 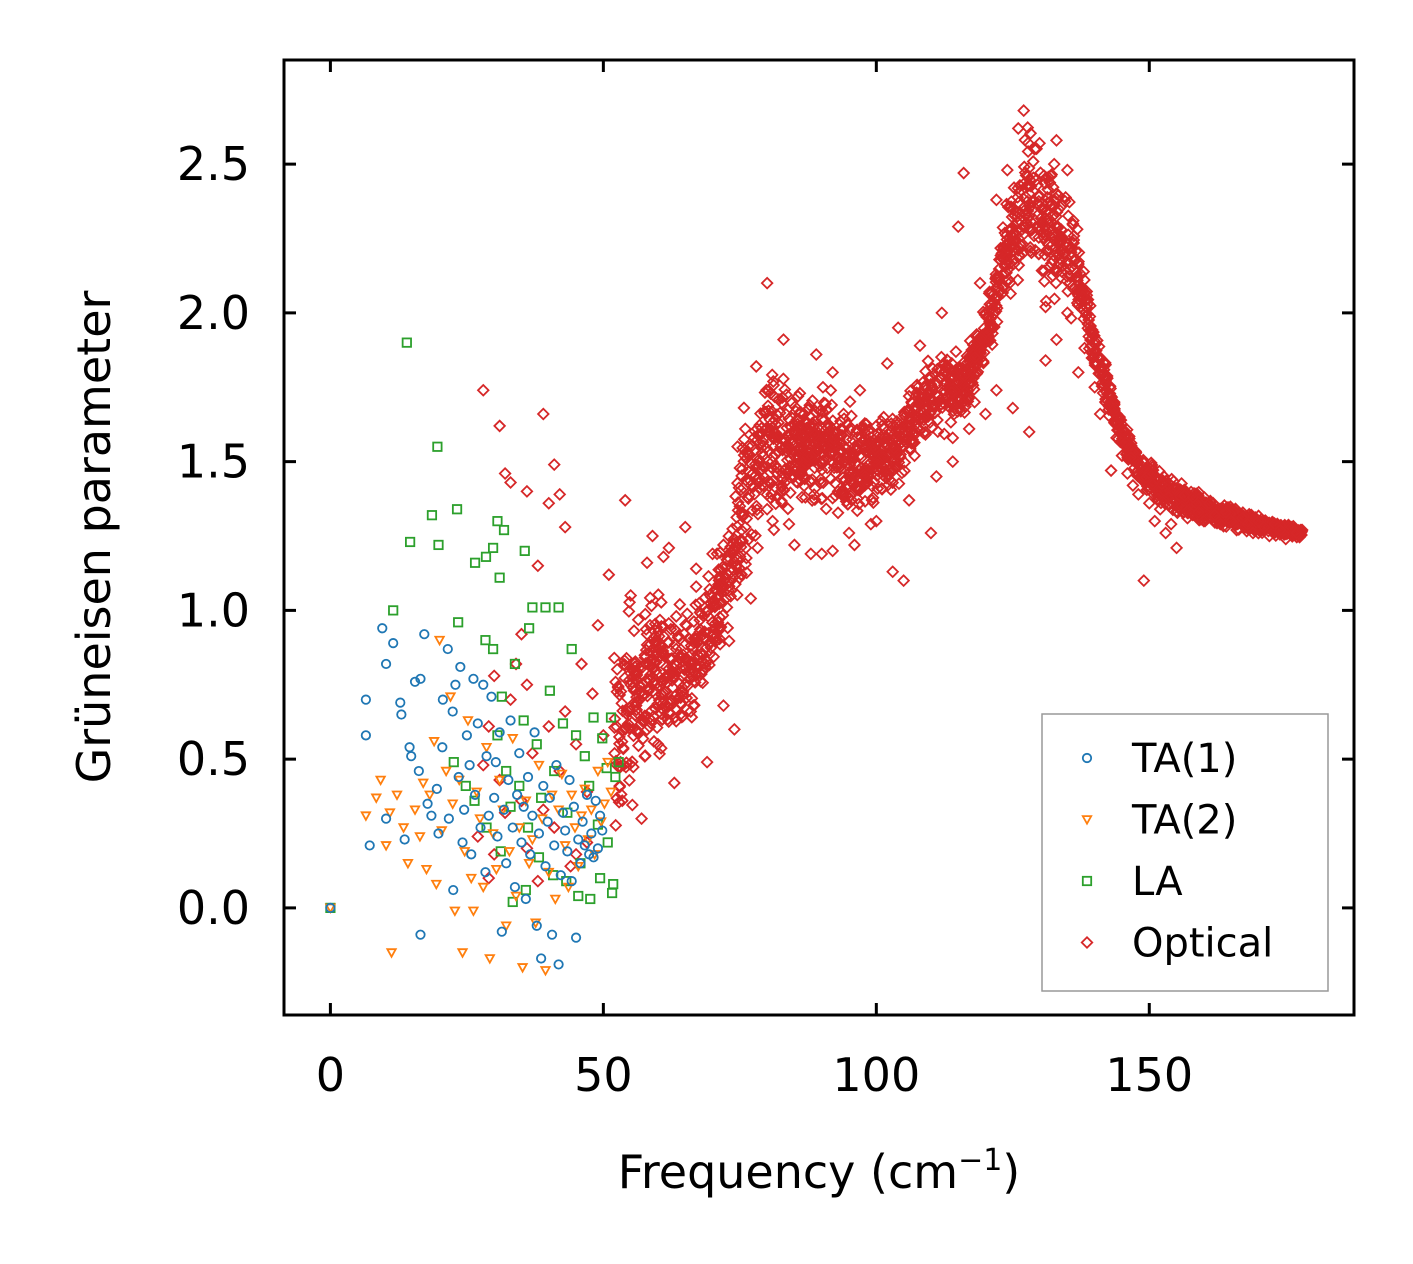 What do you see at coordinates (1087, 820) in the screenshot?
I see `legend-marker-ta-2-` at bounding box center [1087, 820].